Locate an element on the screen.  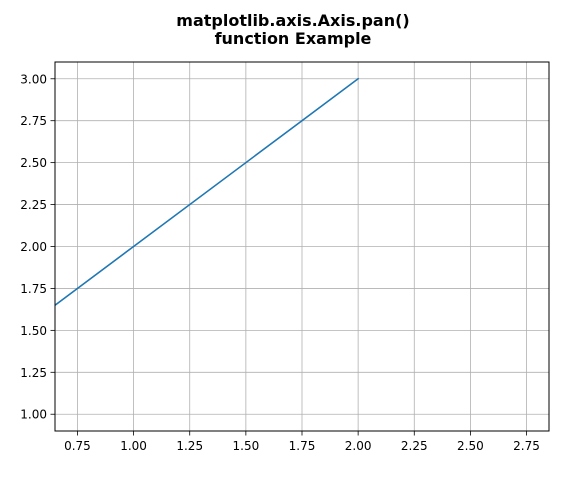
x-tick-label: 2.00 is located at coordinates (358, 446).